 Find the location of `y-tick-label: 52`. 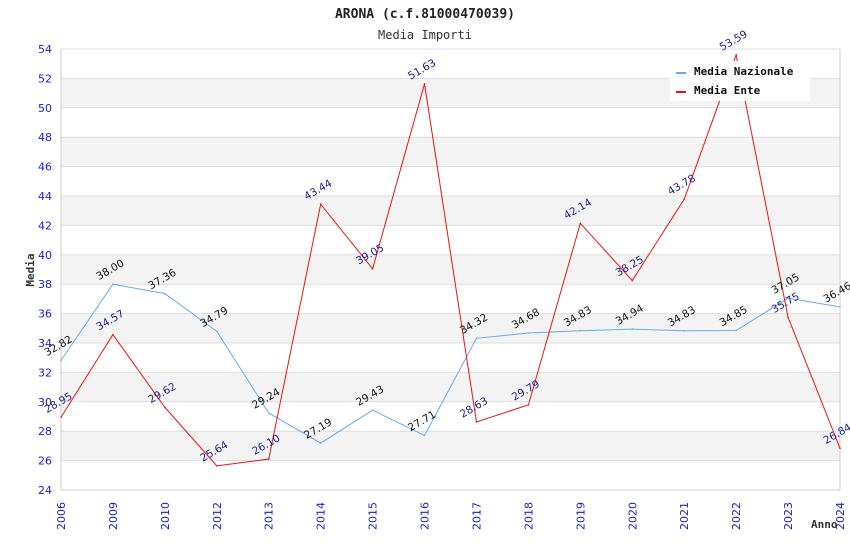

y-tick-label: 52 is located at coordinates (45, 78).